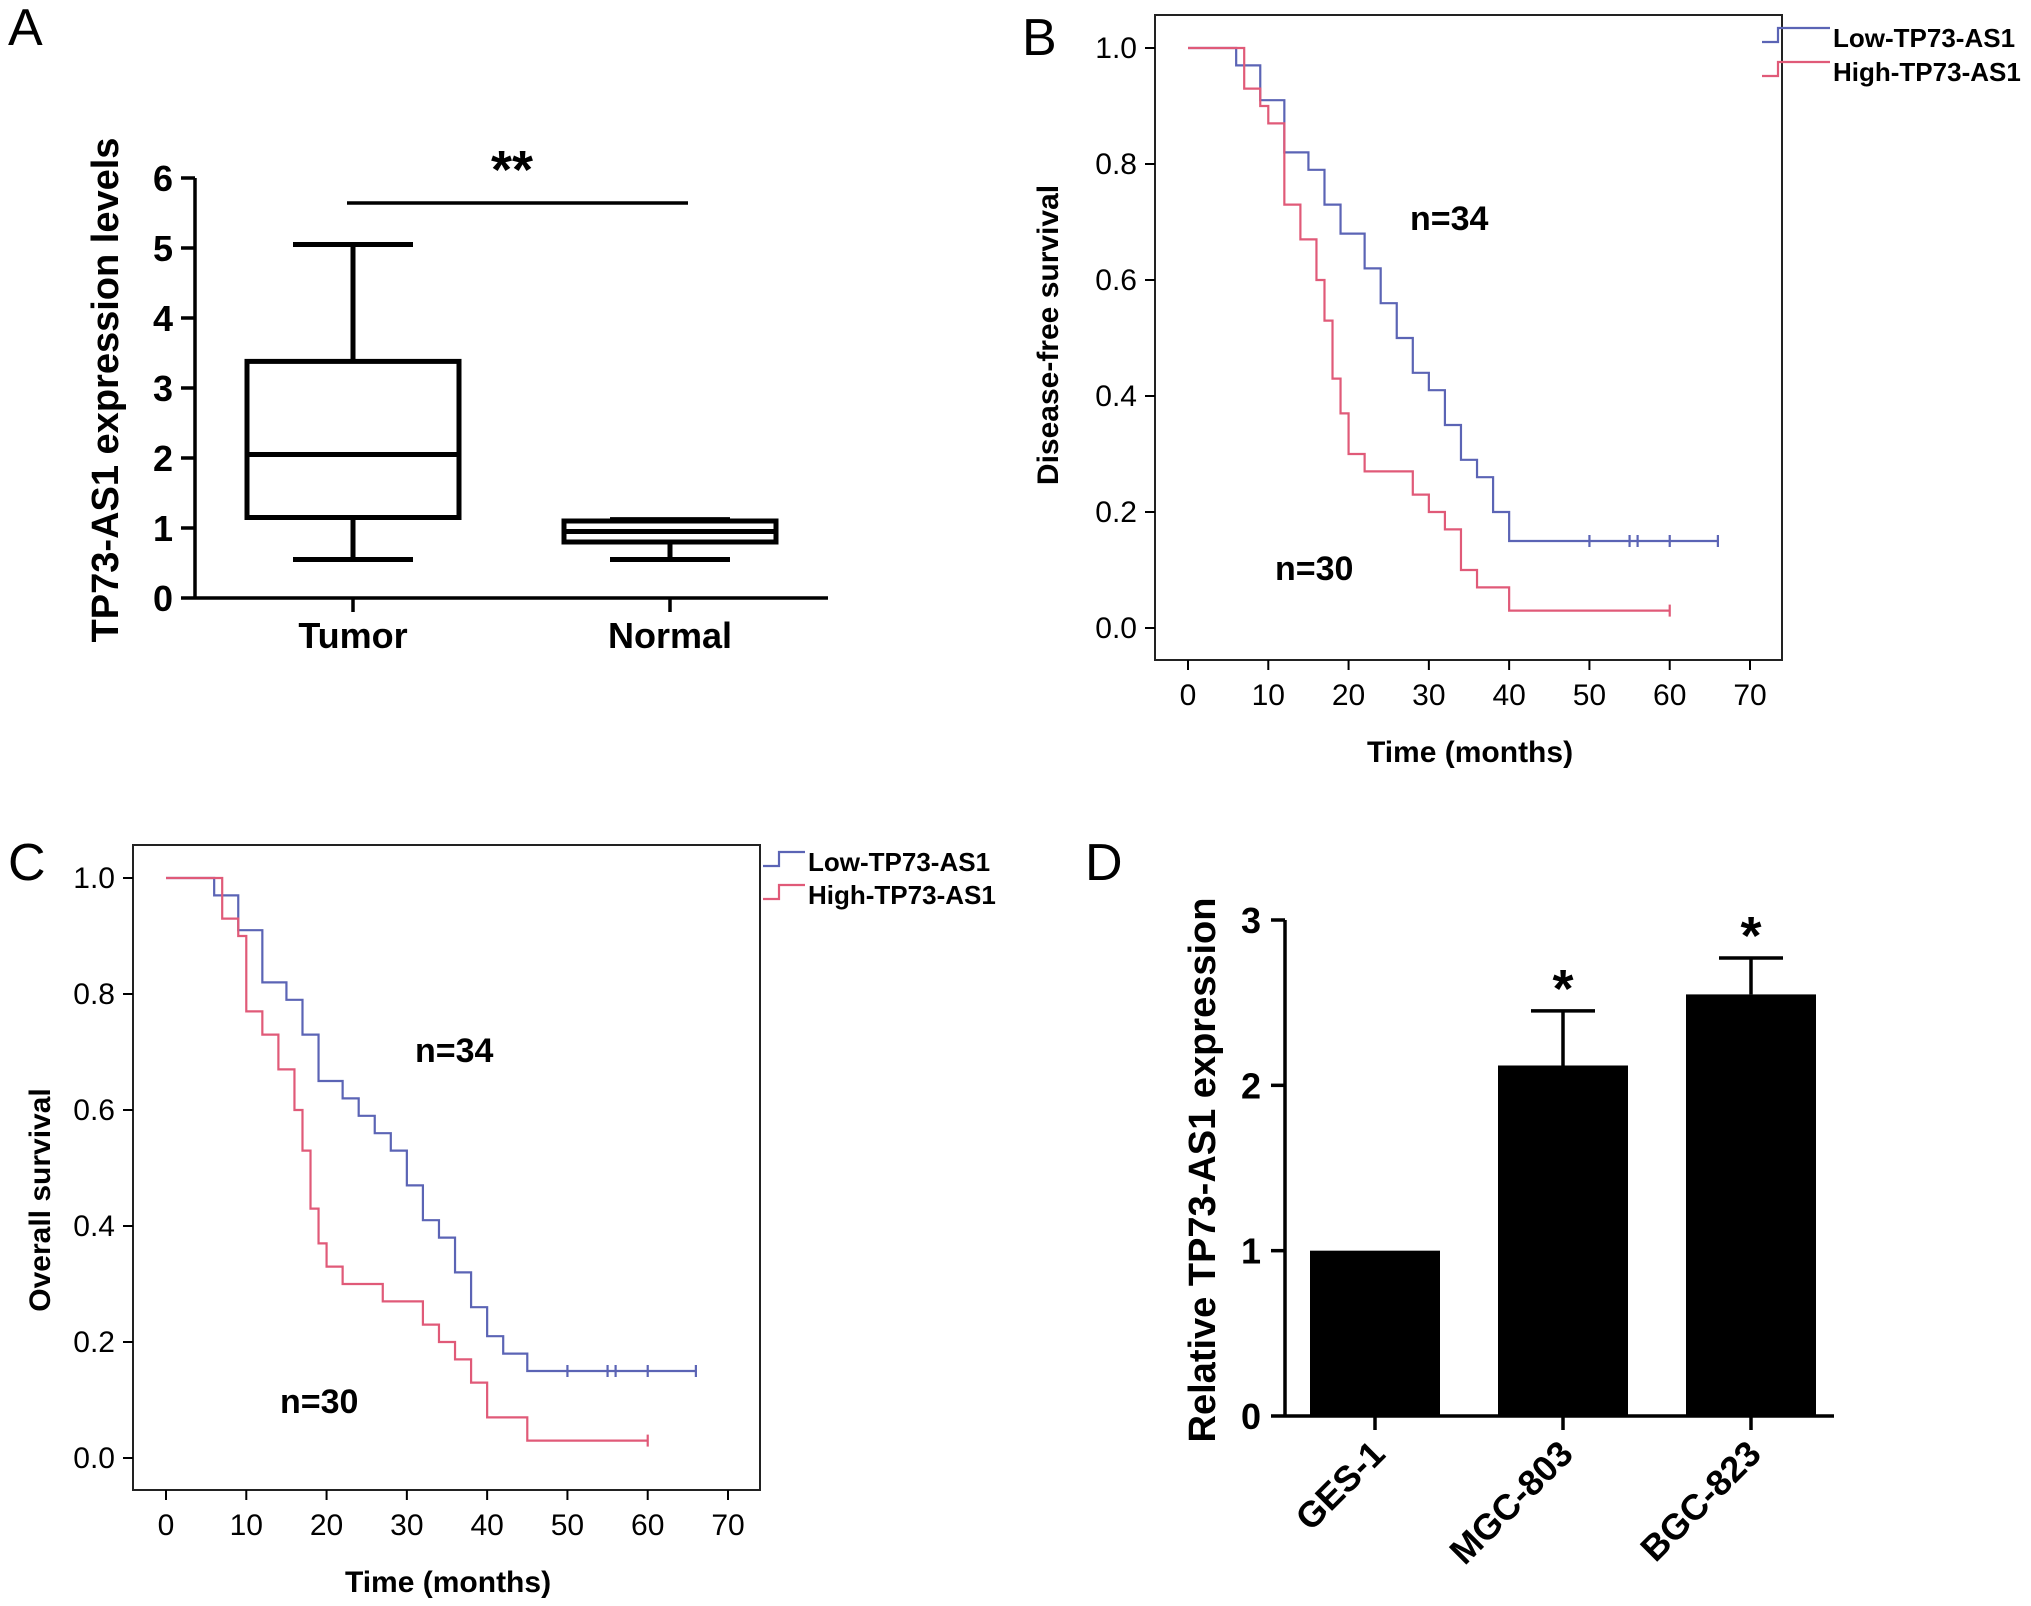 This screenshot has width=2031, height=1606. What do you see at coordinates (163, 248) in the screenshot?
I see `panel-a-y-tick-label: 5` at bounding box center [163, 248].